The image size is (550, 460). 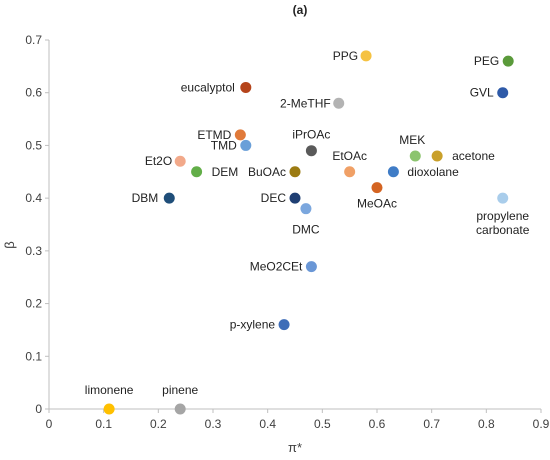 What do you see at coordinates (49, 424) in the screenshot?
I see `x-tick-label: 0` at bounding box center [49, 424].